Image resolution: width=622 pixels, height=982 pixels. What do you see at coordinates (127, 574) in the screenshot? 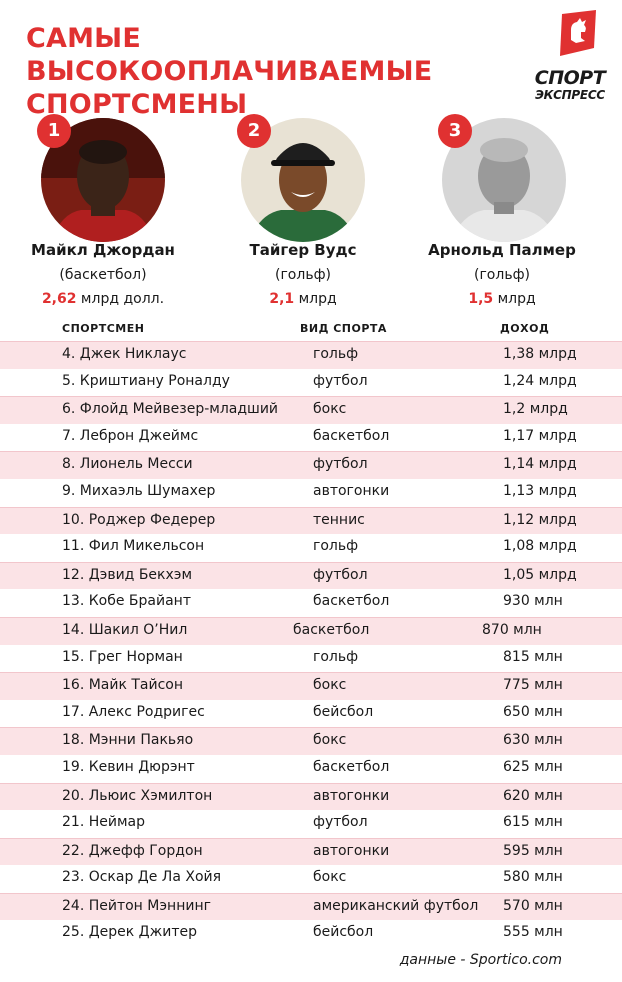
I see `row-athlete: 12. Дэвид Бекхэм` at bounding box center [127, 574].